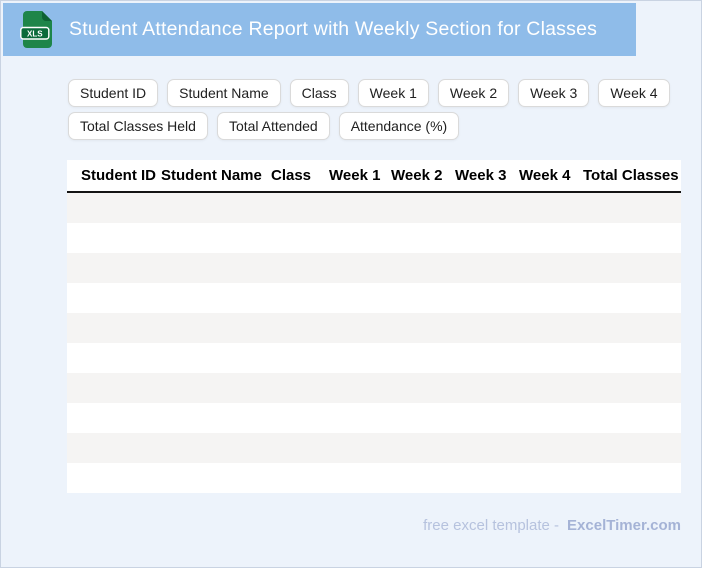  What do you see at coordinates (481, 175) in the screenshot?
I see `col-header-week-3: Week 3` at bounding box center [481, 175].